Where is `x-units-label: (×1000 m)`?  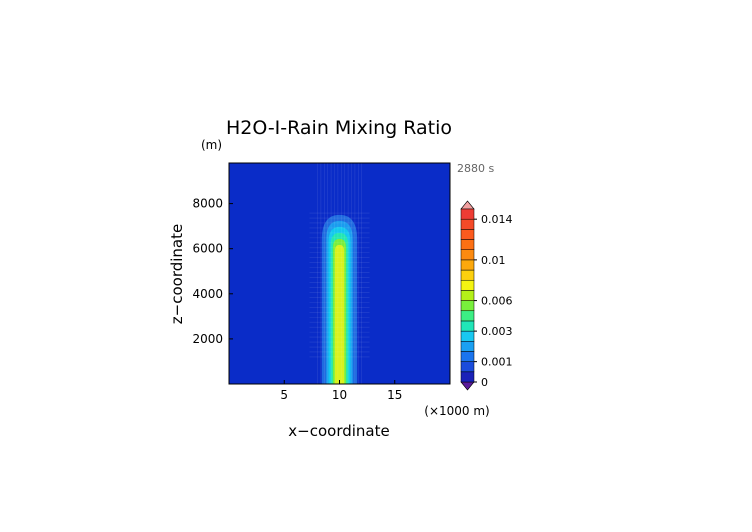 x-units-label: (×1000 m) is located at coordinates (456, 411).